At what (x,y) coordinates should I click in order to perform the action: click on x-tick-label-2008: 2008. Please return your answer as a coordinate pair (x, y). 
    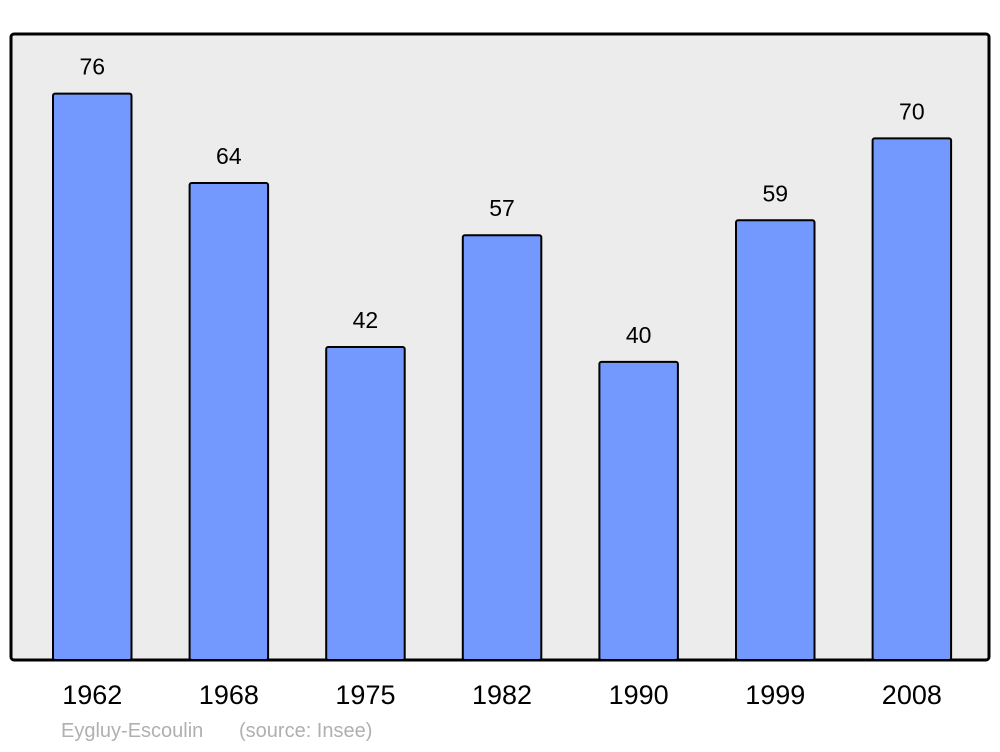
    Looking at the image, I should click on (912, 695).